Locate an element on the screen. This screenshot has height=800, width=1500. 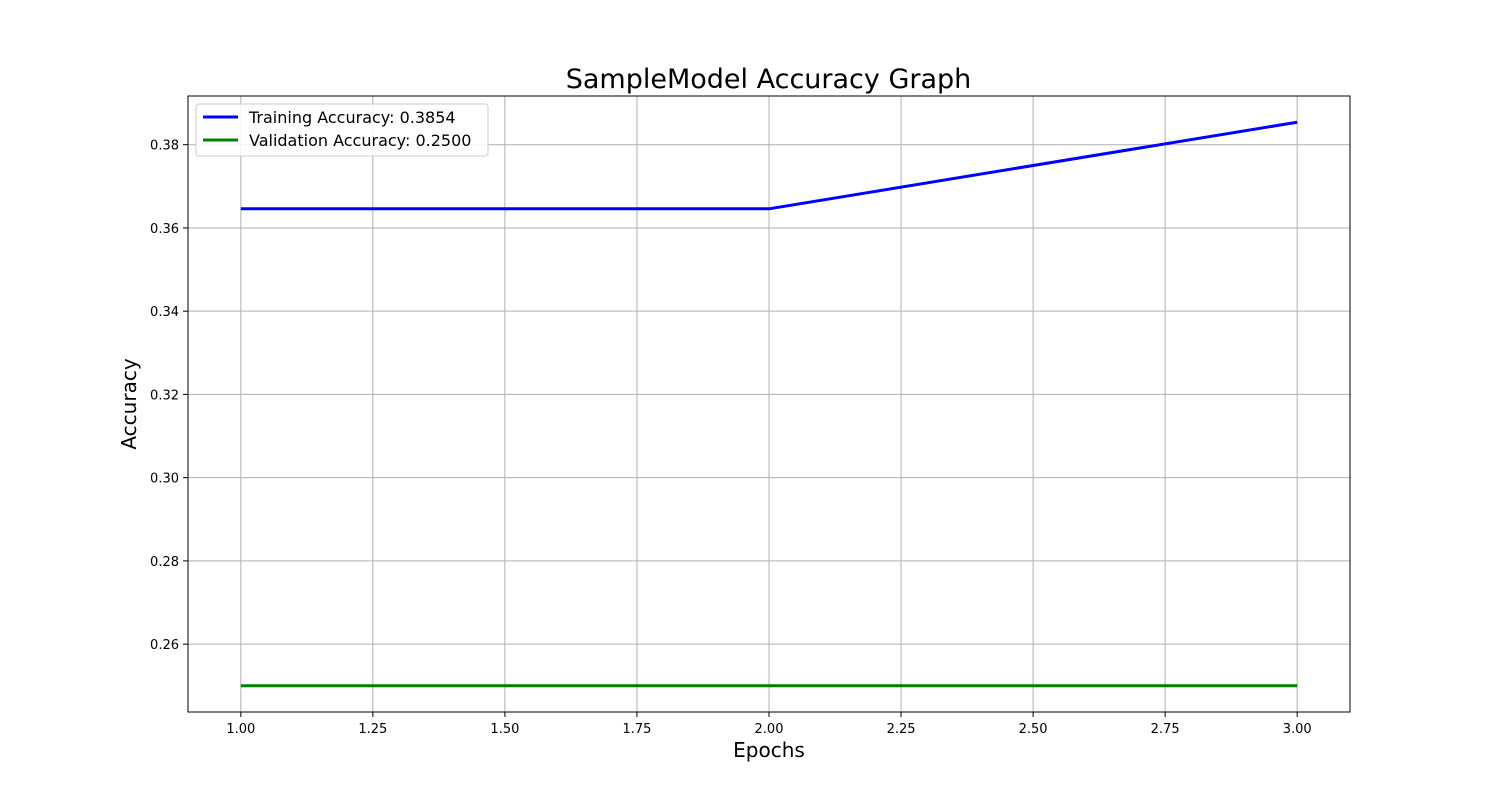
x-tick-label: 2.75 is located at coordinates (1165, 729).